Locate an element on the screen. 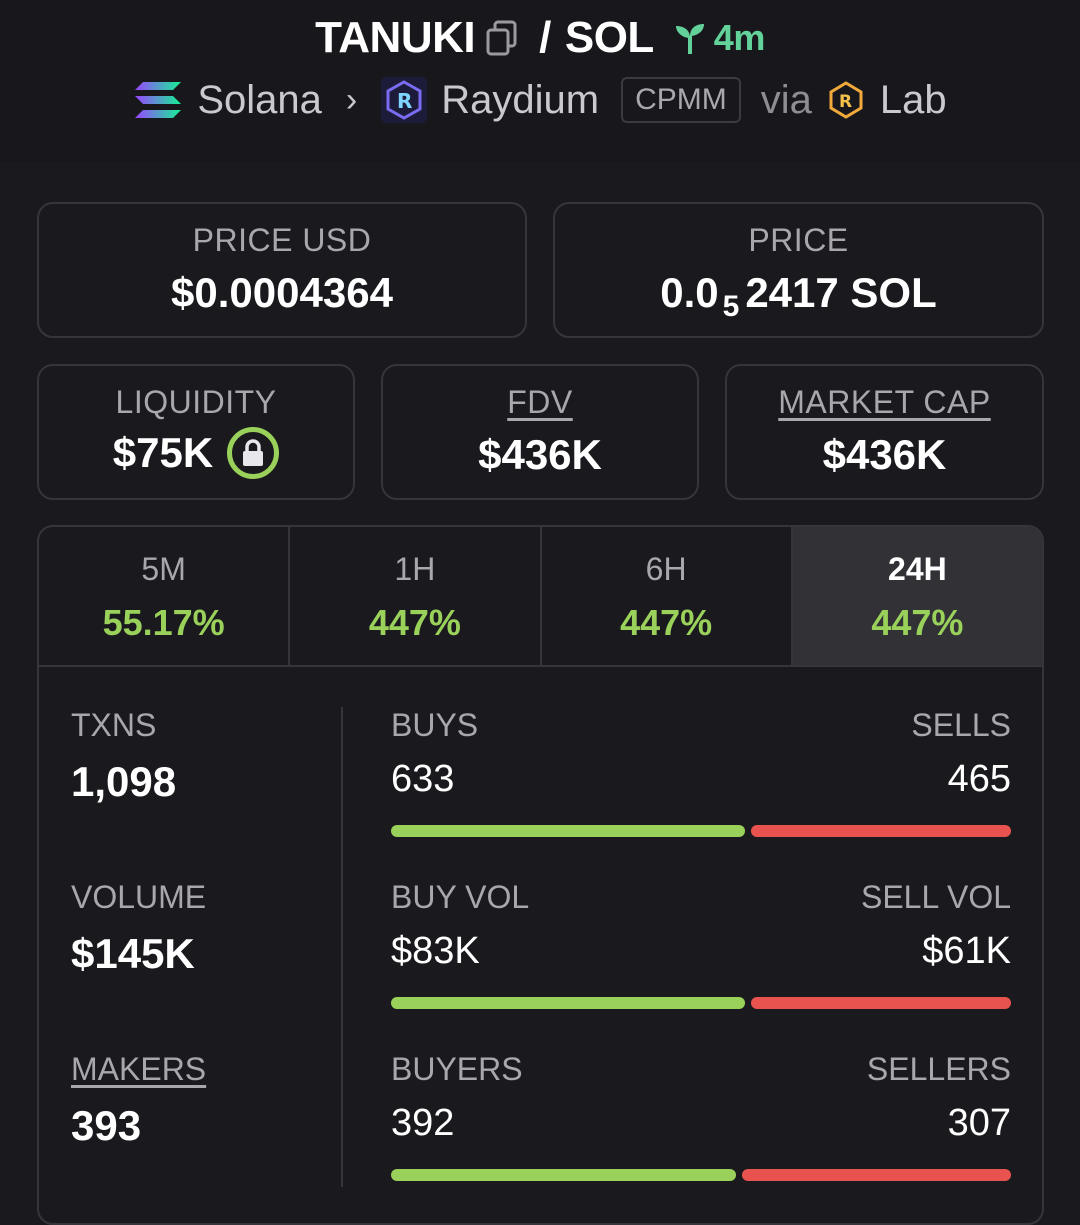 The width and height of the screenshot is (1080, 1225). sell-vol-label: SELL VOL is located at coordinates (935, 897).